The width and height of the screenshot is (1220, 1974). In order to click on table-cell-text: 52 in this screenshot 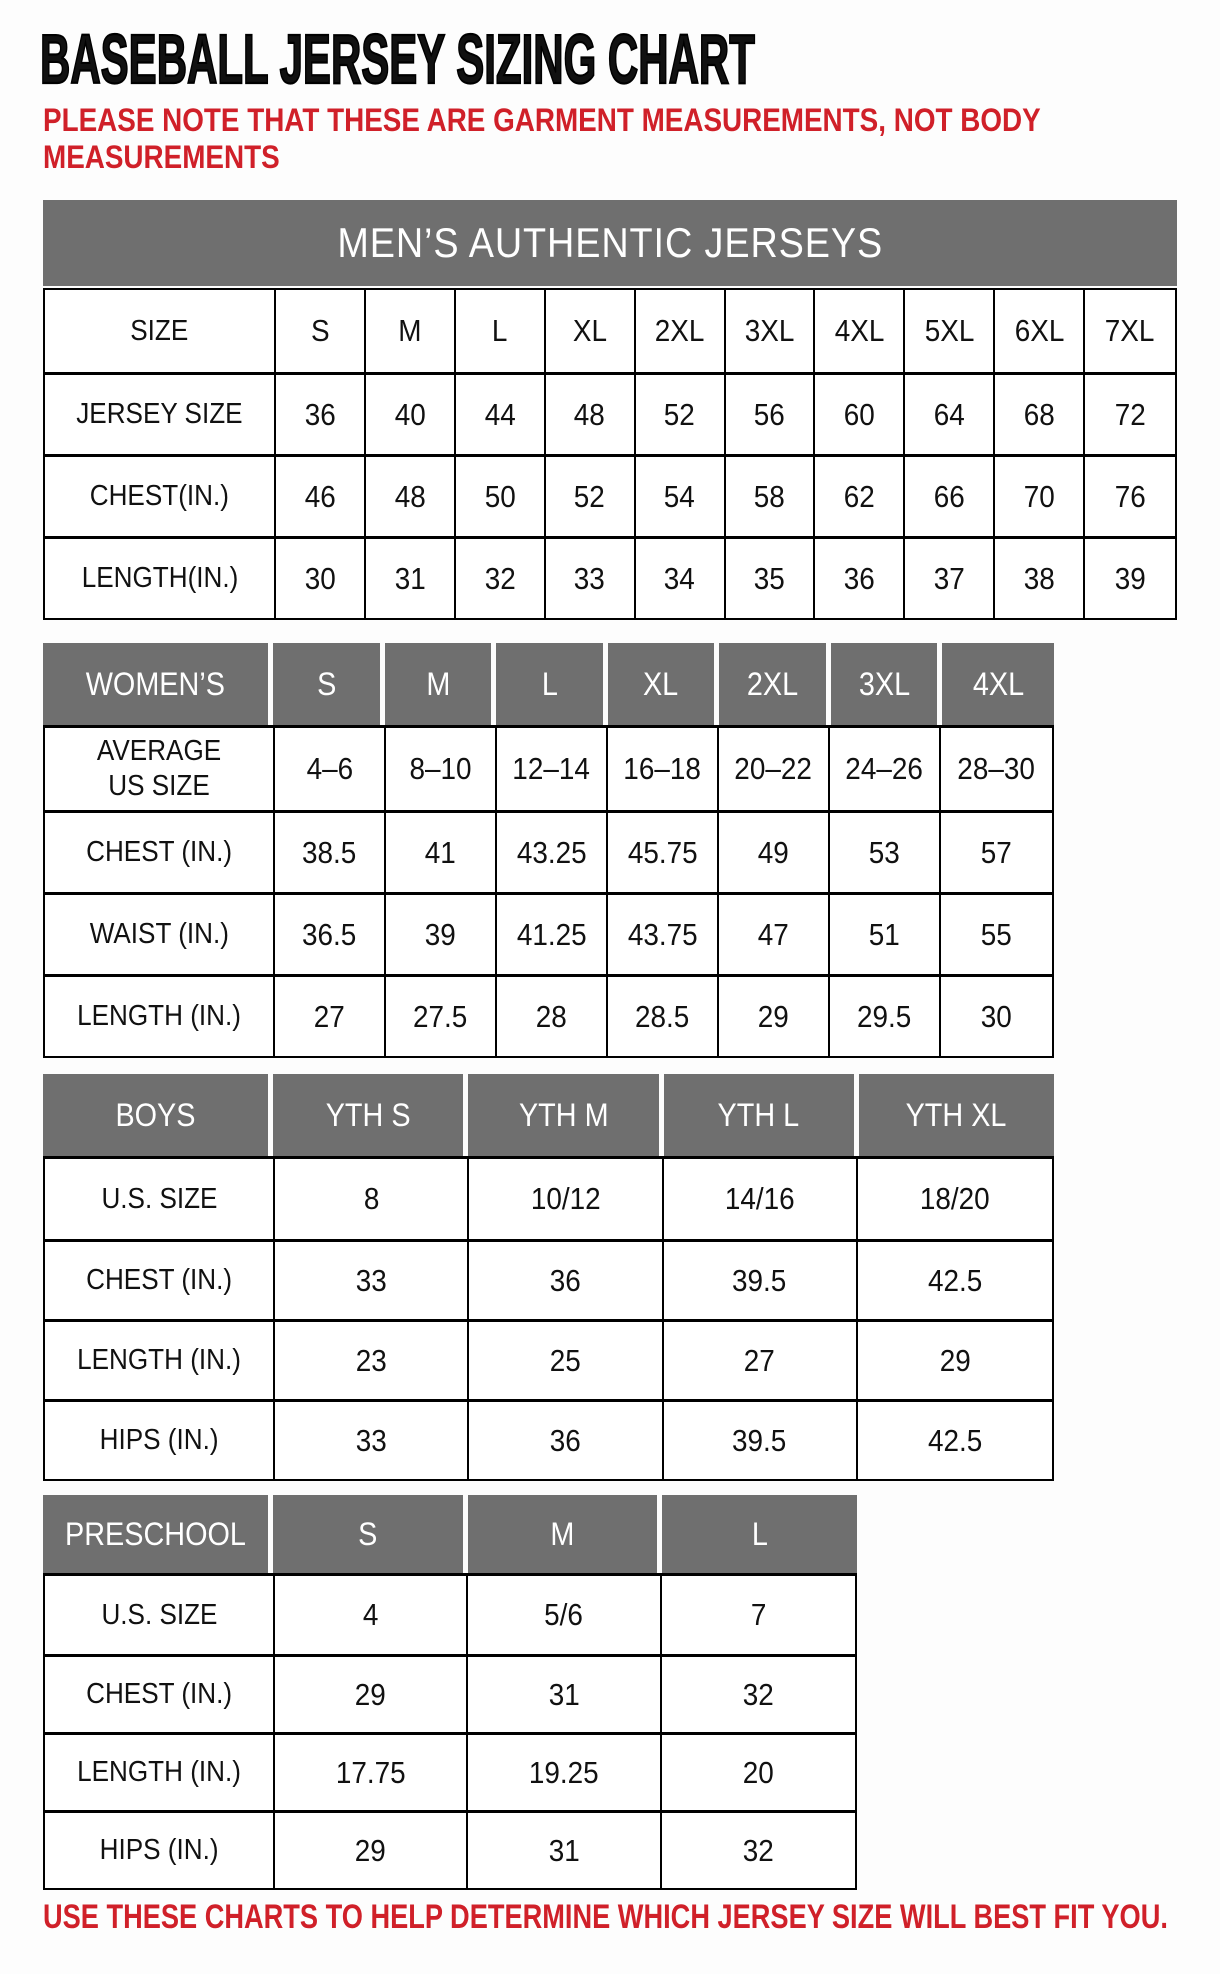, I will do `click(680, 414)`.